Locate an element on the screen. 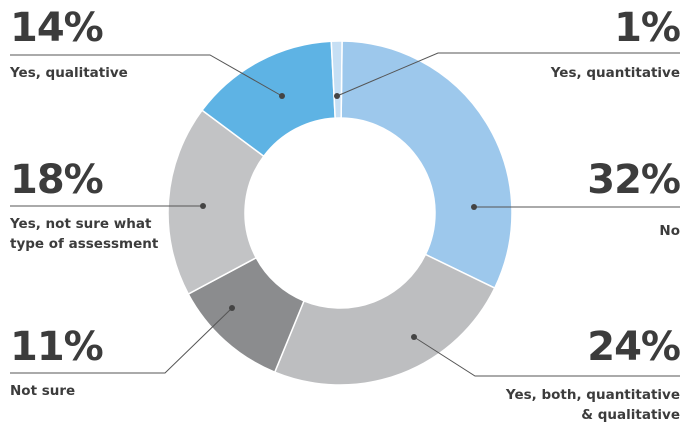 This screenshot has height=430, width=695. donut-slice-no is located at coordinates (426, 165).